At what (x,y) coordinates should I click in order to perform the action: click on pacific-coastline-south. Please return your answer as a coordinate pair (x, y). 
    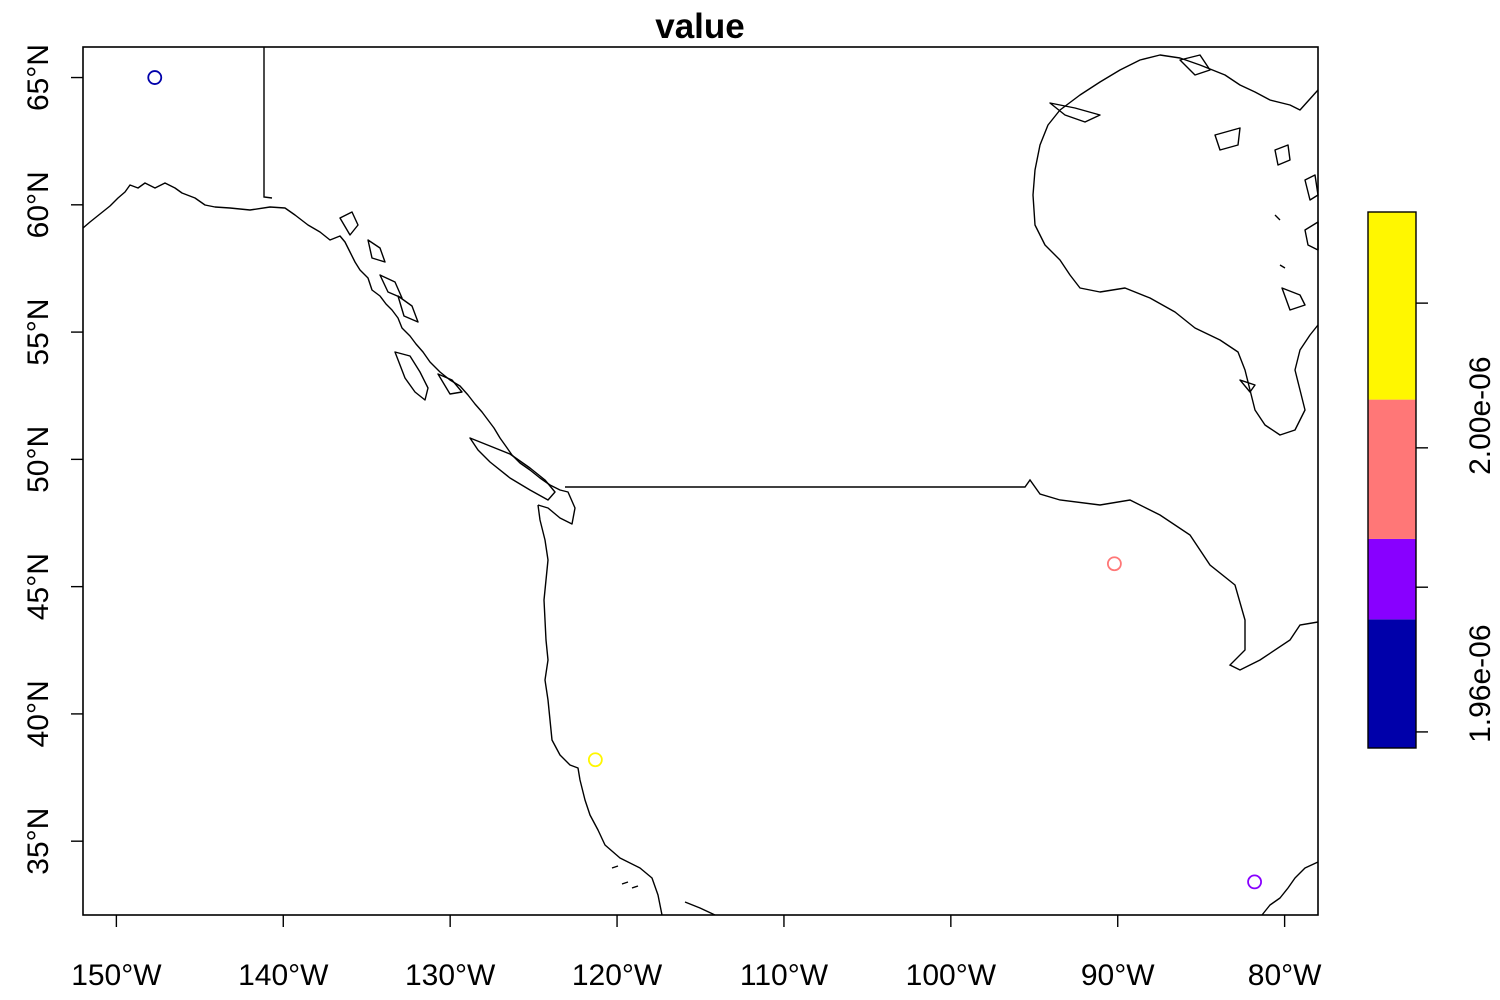
    Looking at the image, I should click on (600, 710).